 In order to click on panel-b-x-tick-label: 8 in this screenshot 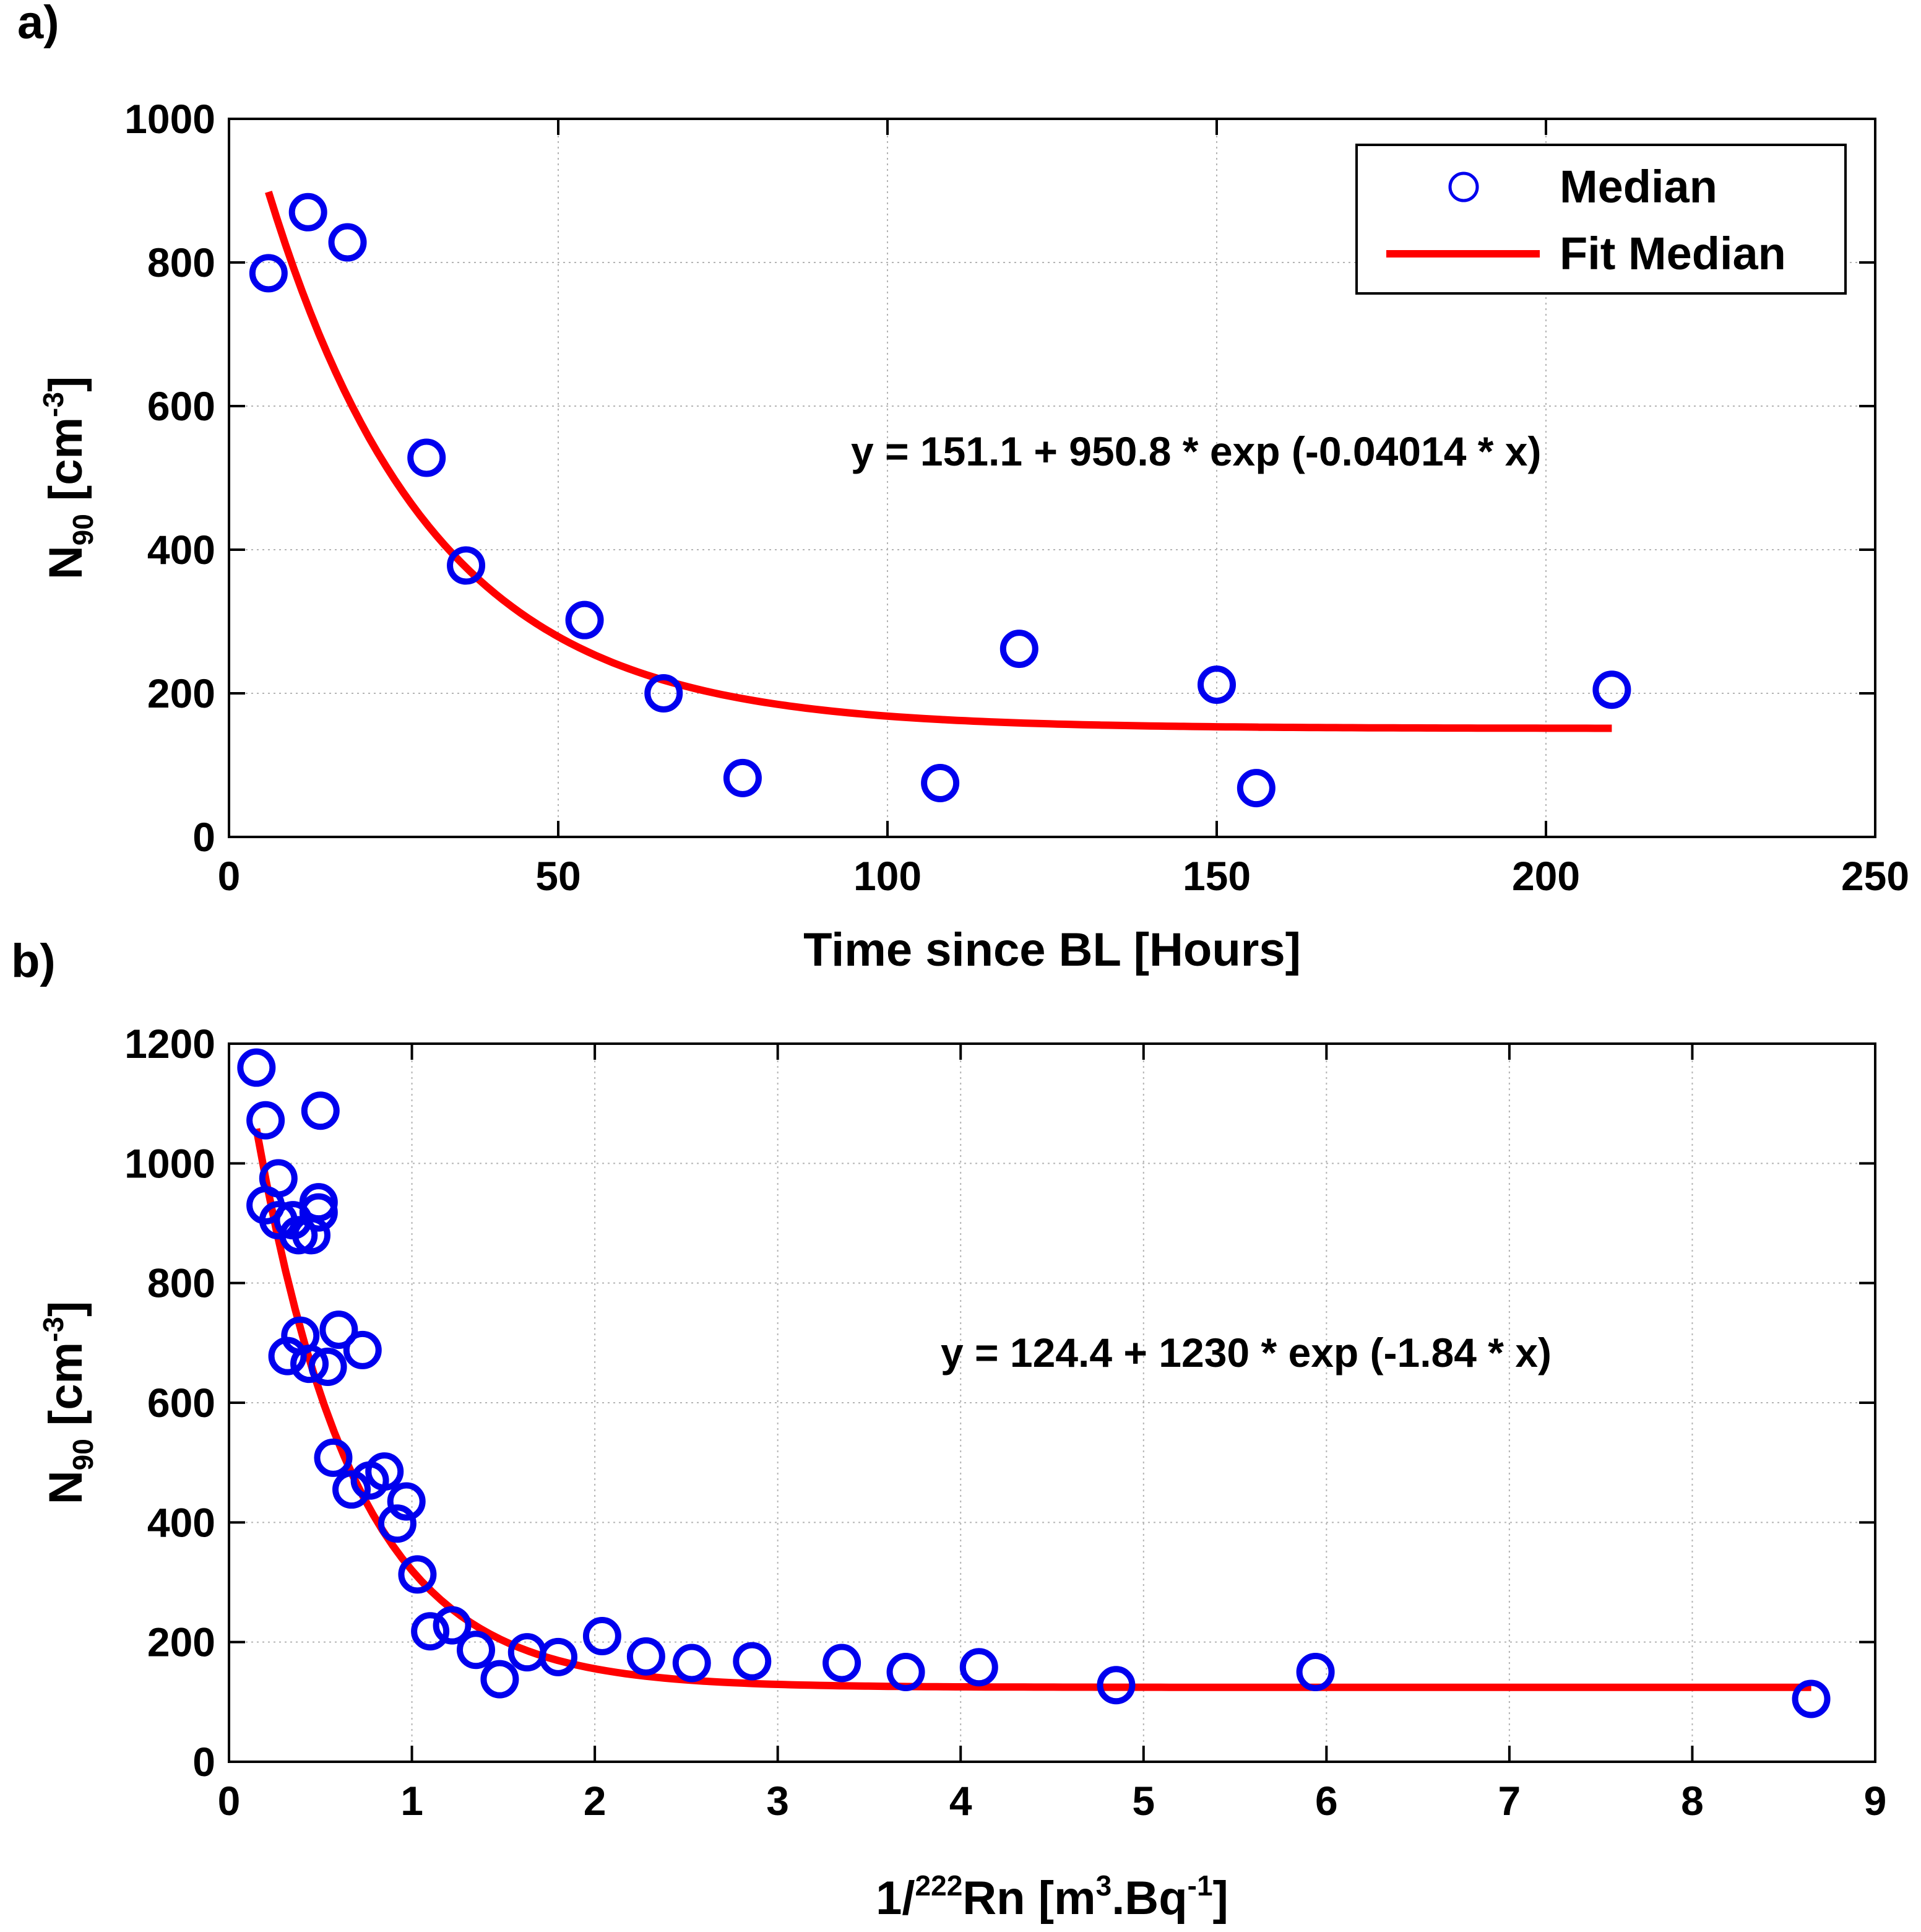, I will do `click(1692, 1801)`.